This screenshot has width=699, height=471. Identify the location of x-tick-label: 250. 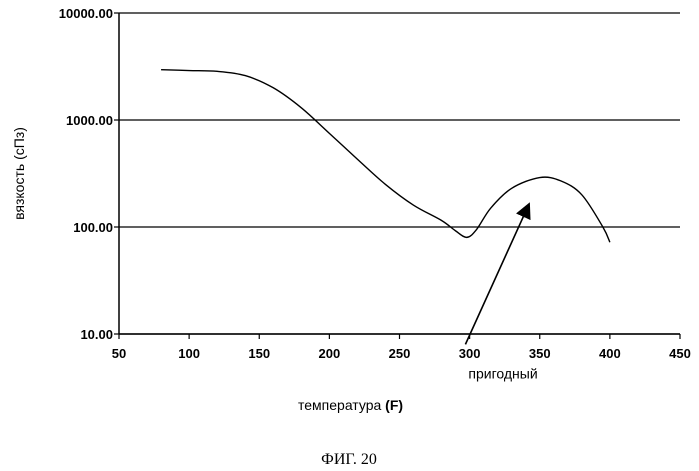
(400, 353).